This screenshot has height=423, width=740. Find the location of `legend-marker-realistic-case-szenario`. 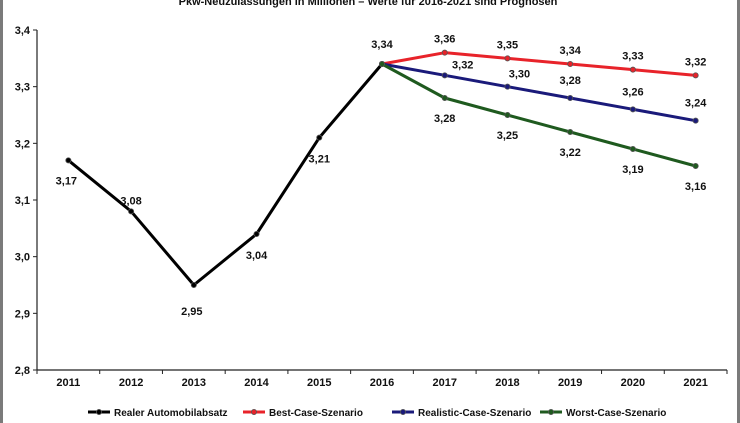

legend-marker-realistic-case-szenario is located at coordinates (402, 411).